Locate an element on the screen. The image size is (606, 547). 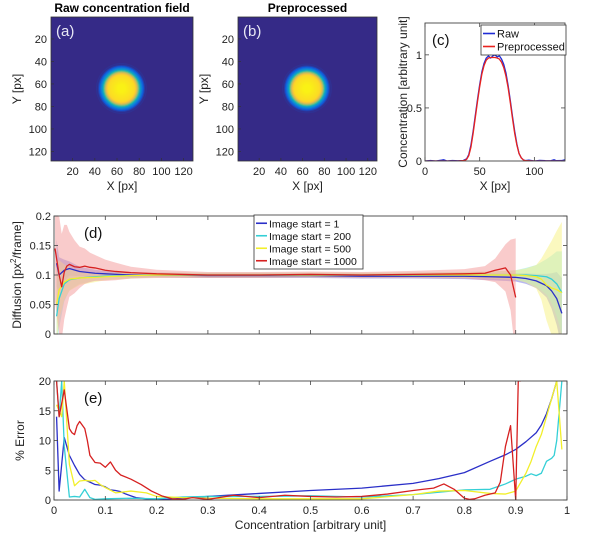
legend-label-2: Preprocessed is located at coordinates (531, 48).